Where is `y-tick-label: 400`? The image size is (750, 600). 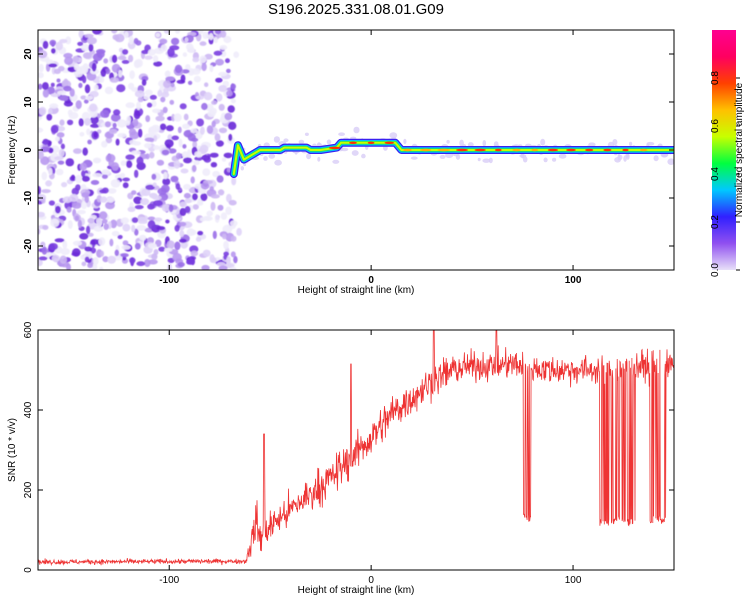
y-tick-label: 400 is located at coordinates (28, 409).